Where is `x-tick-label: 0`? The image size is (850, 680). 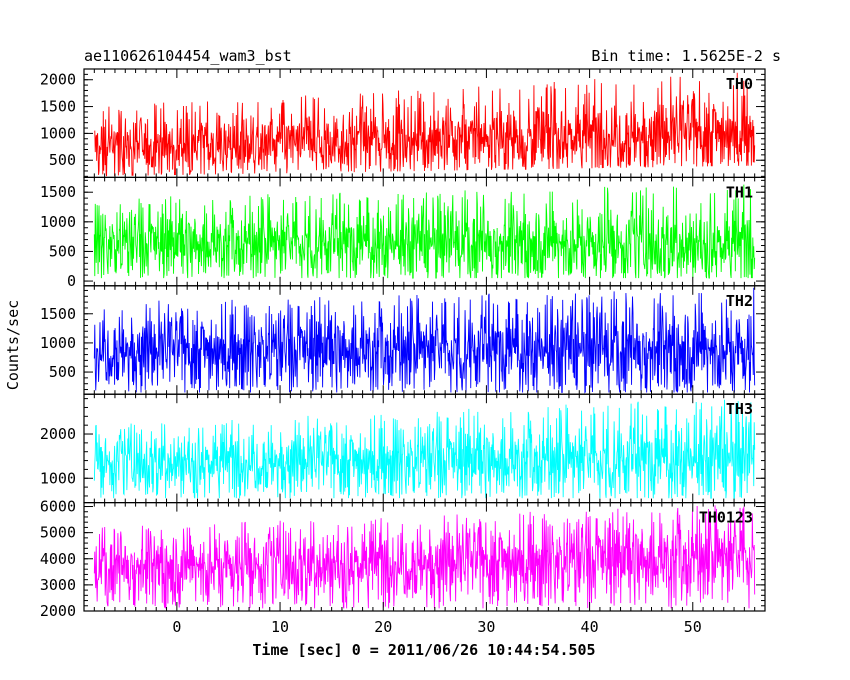
x-tick-label: 0 is located at coordinates (176, 627).